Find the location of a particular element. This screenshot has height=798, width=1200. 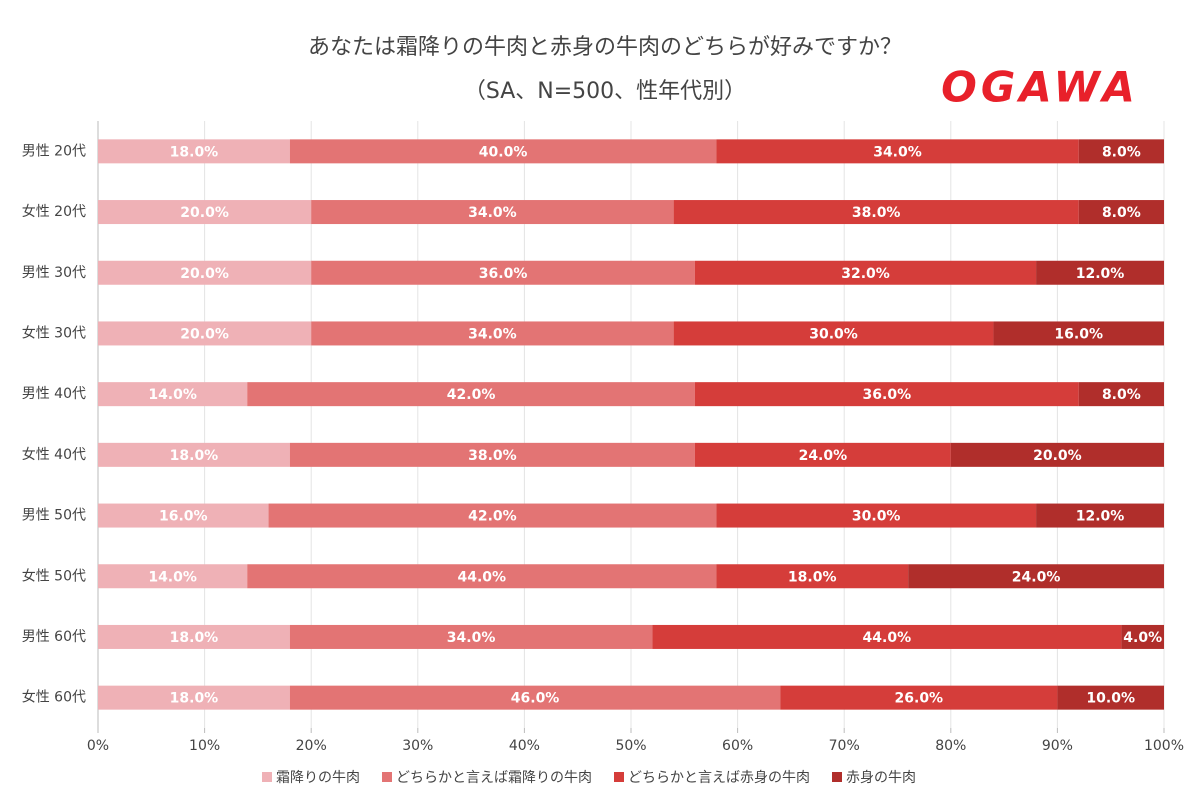

x-tick-label: 20% is located at coordinates (311, 746).